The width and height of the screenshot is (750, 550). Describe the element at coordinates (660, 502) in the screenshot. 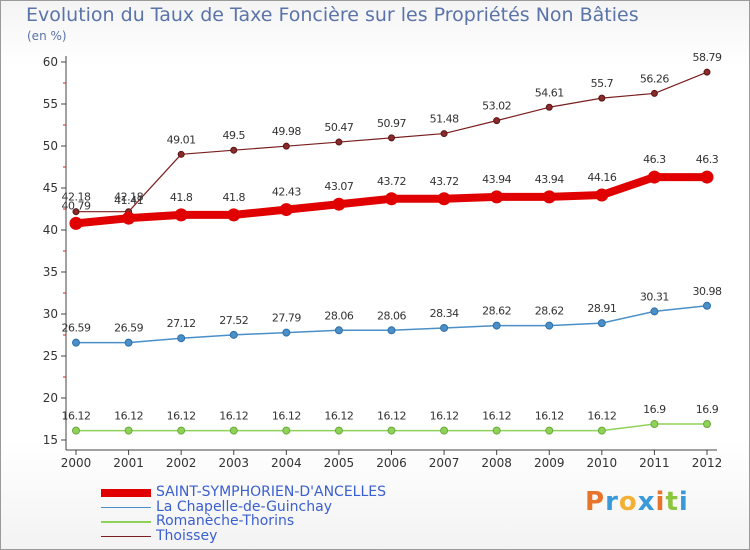

I see `logo-letter: i` at that location.